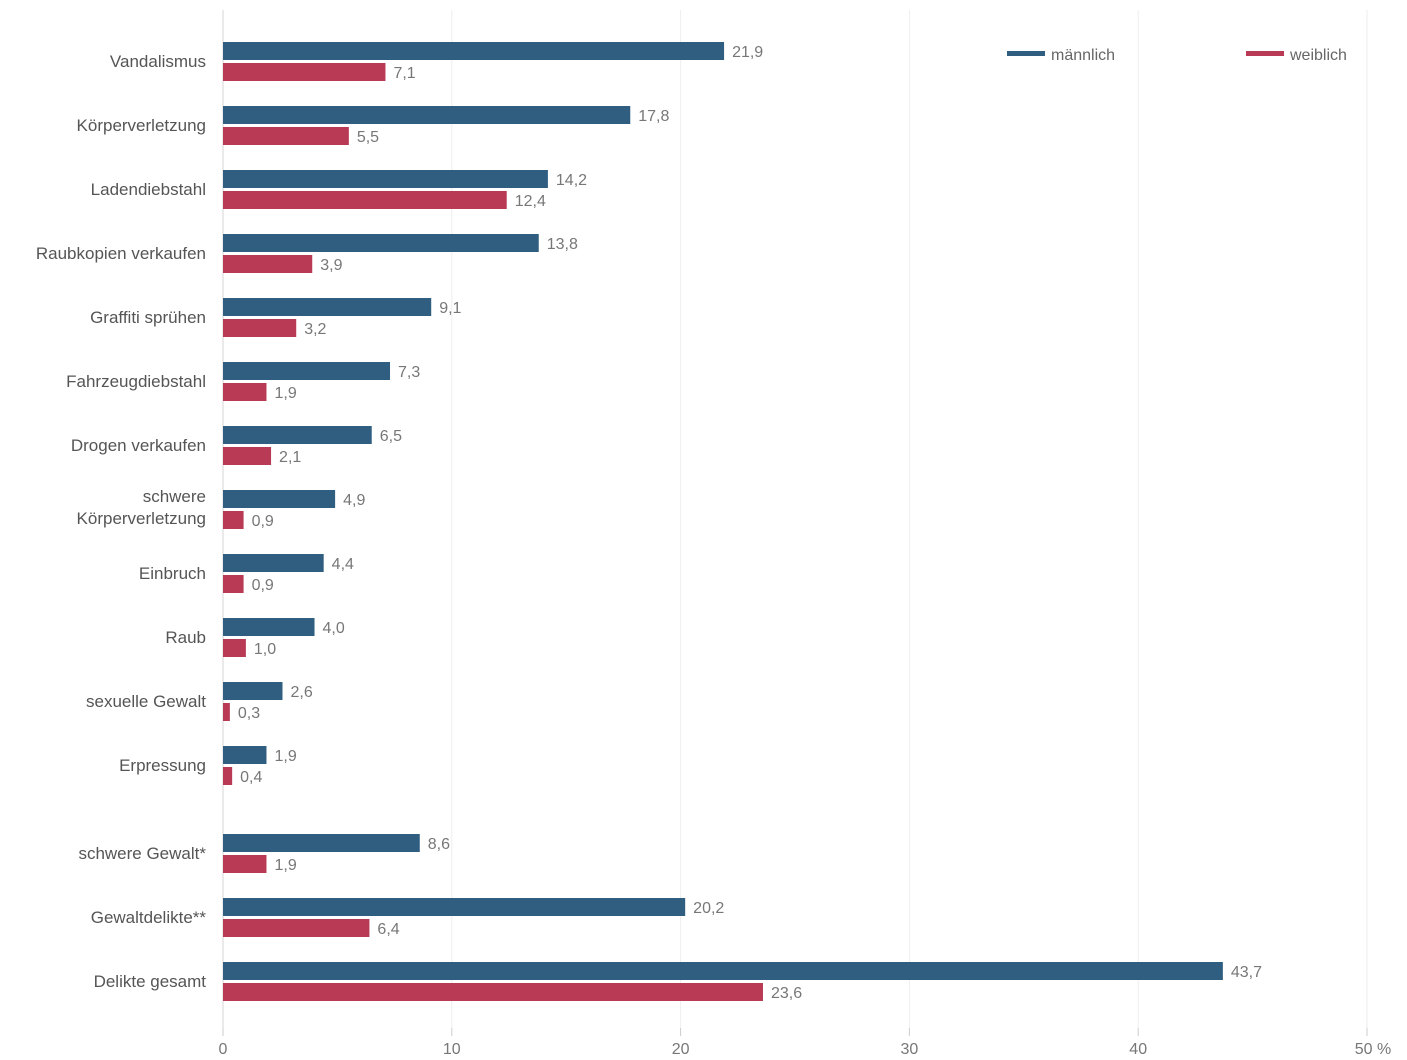  Describe the element at coordinates (439, 844) in the screenshot. I see `data-label: 8,6` at that location.